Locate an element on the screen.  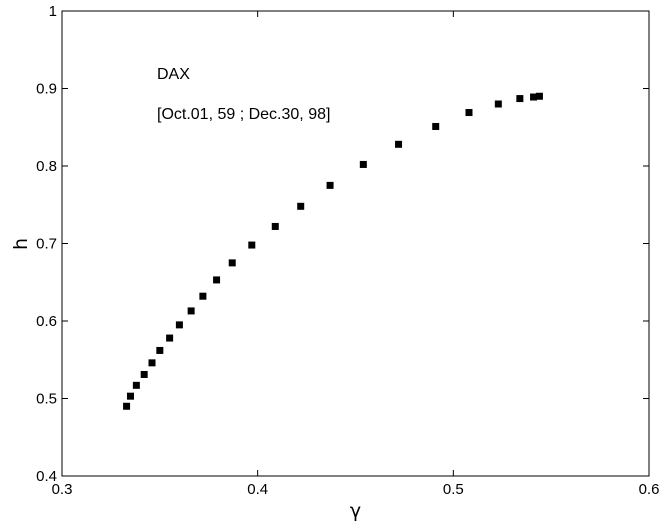
y-tick-label: 0.6 is located at coordinates (46, 321).